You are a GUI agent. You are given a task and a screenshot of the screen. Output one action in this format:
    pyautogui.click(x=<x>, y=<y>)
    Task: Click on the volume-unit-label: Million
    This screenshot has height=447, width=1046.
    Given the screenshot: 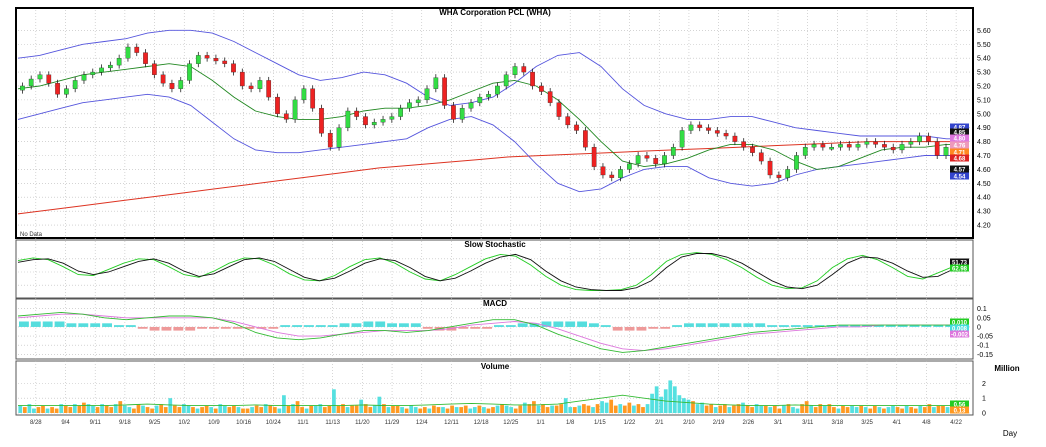 What is the action you would take?
    pyautogui.click(x=1006, y=368)
    